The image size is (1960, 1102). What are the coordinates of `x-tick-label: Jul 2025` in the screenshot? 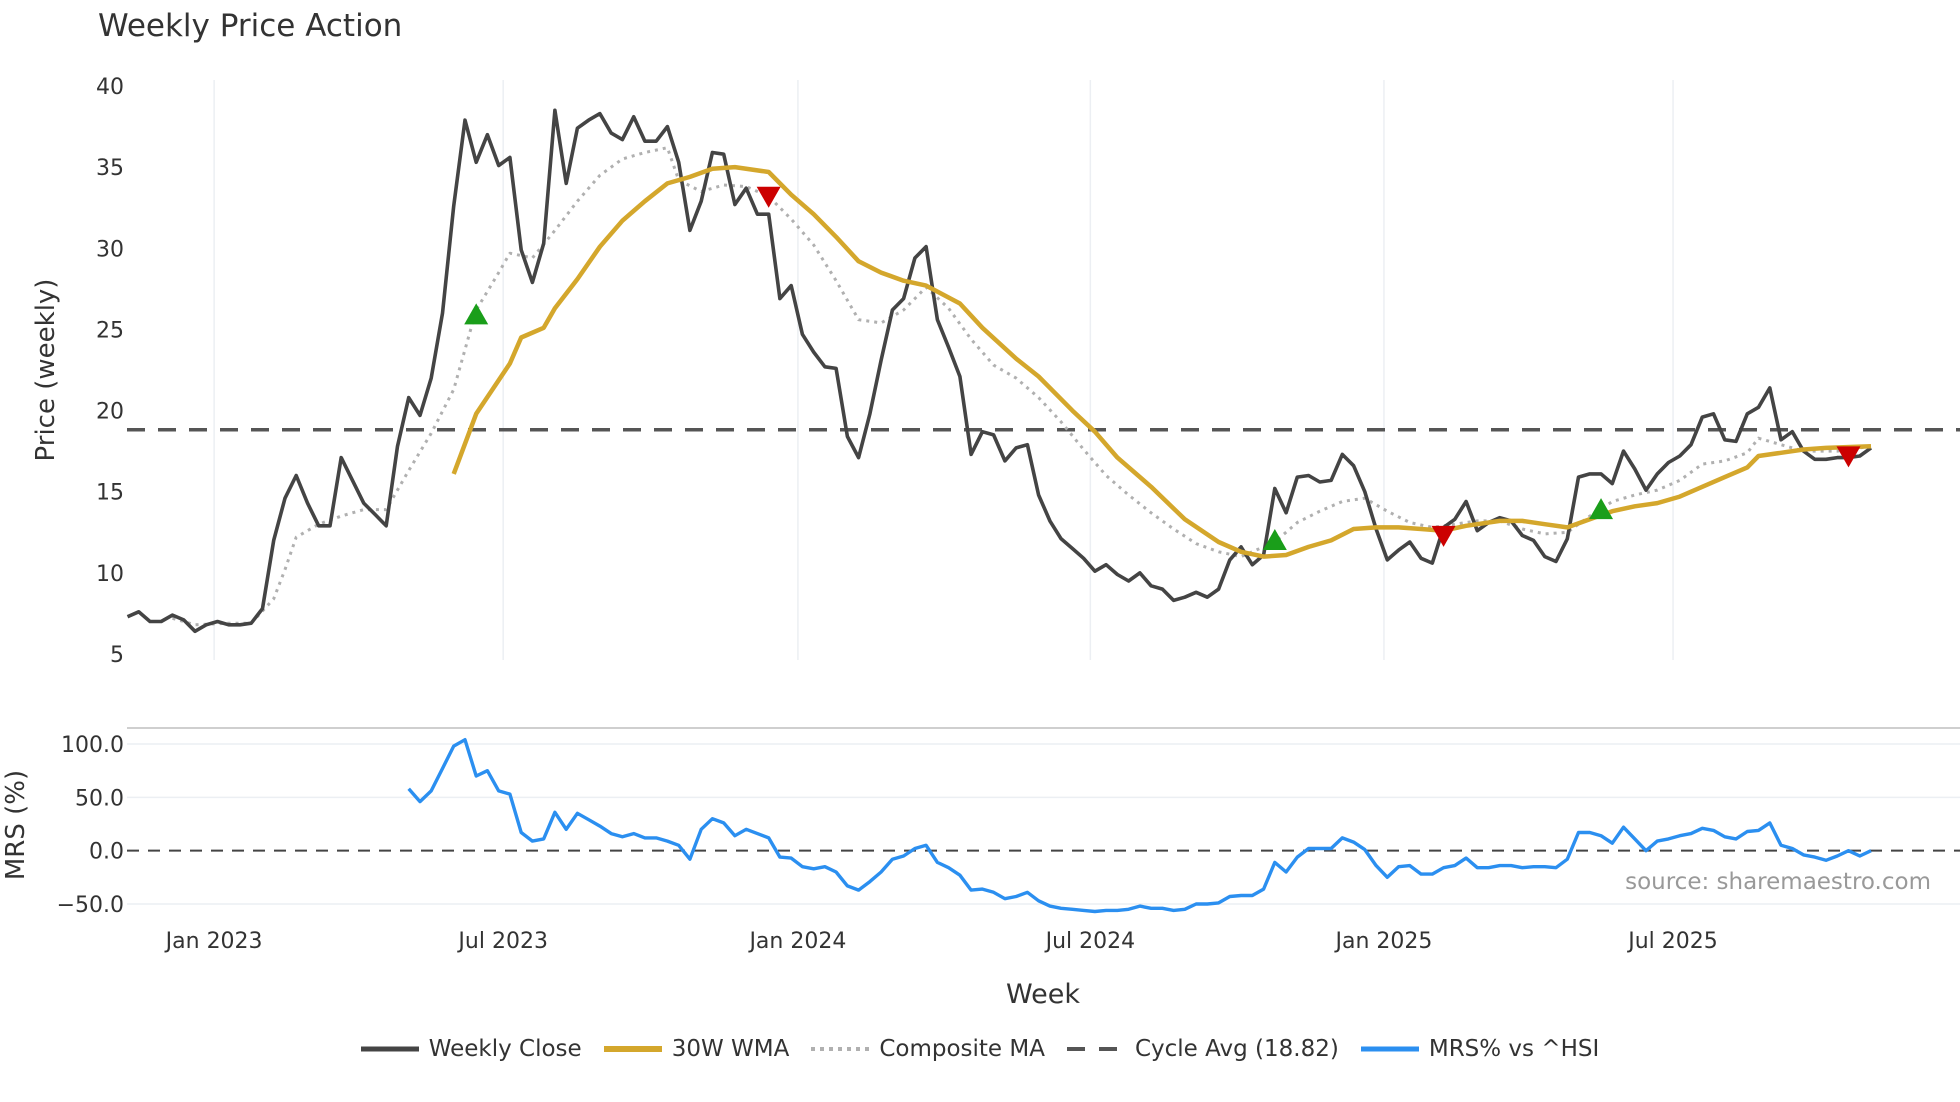 It's located at (1672, 941).